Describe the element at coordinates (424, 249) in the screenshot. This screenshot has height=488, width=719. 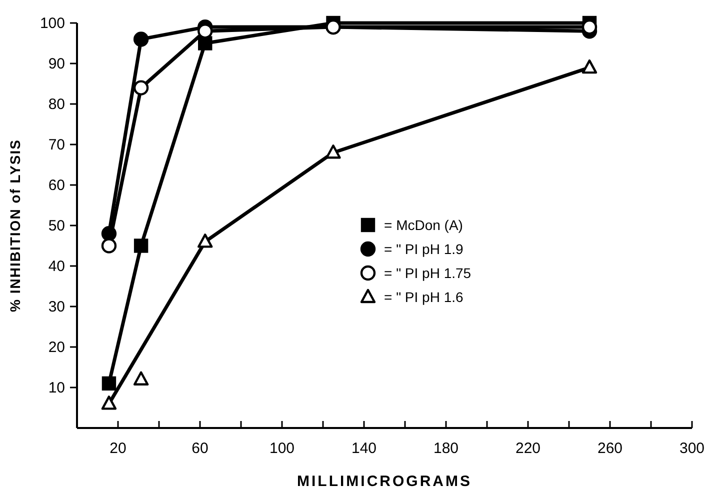
I see `legend-label: = " PI pH 1.9` at that location.